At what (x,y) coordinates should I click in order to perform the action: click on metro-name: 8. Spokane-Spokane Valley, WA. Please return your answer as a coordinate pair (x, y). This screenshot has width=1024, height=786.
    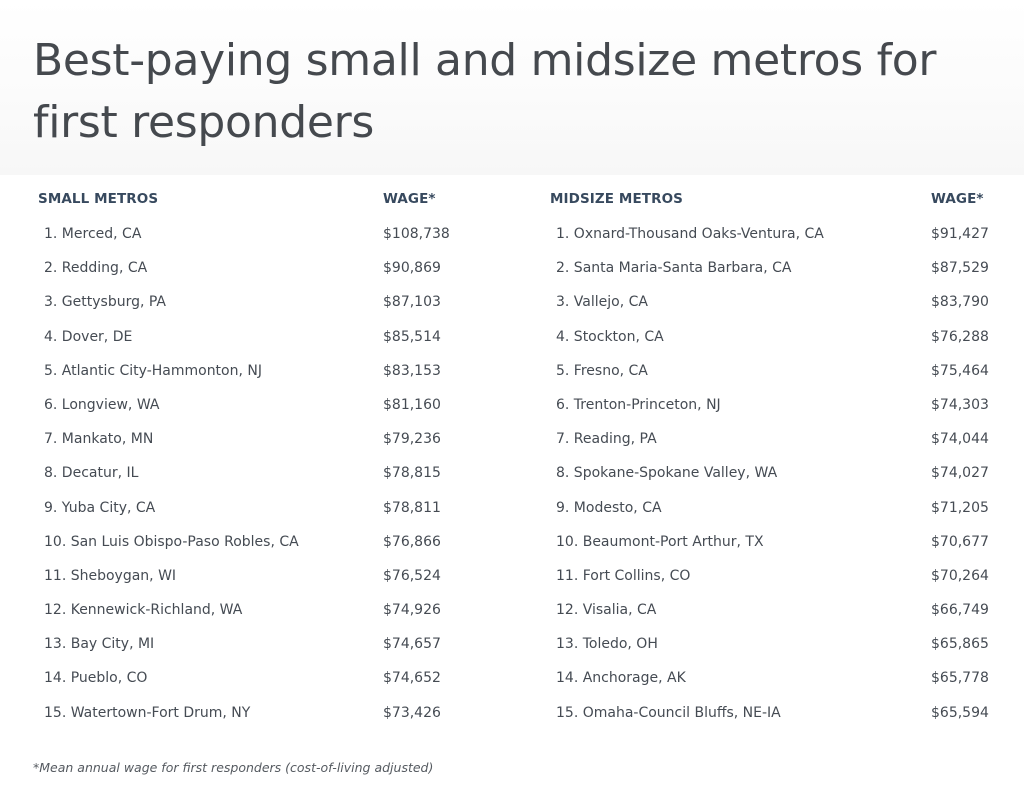
    Looking at the image, I should click on (667, 473).